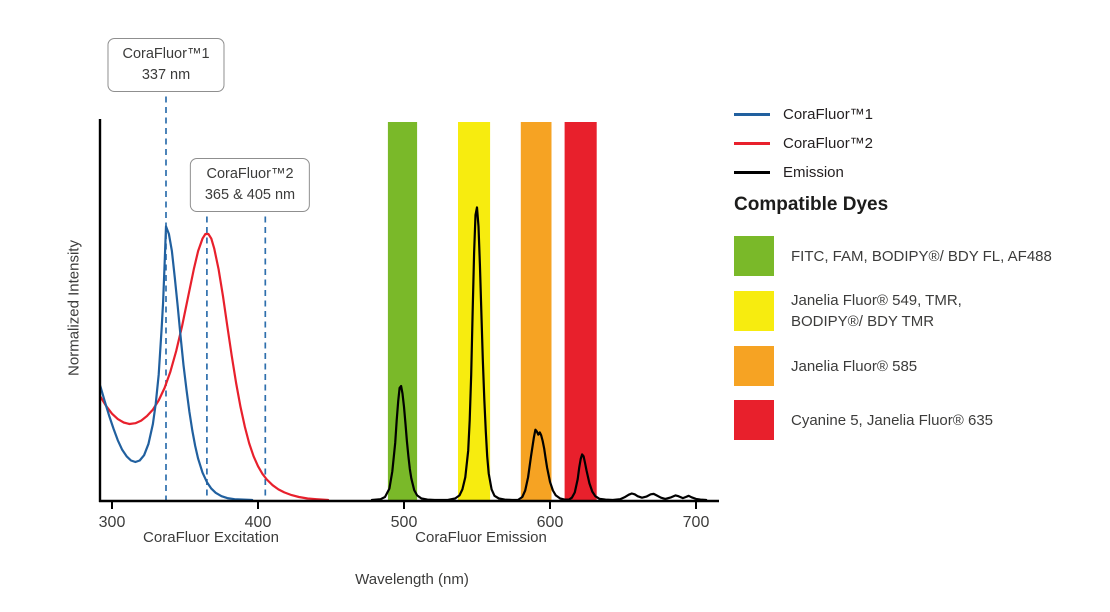  What do you see at coordinates (752, 172) in the screenshot?
I see `legend-line-swatch-black` at bounding box center [752, 172].